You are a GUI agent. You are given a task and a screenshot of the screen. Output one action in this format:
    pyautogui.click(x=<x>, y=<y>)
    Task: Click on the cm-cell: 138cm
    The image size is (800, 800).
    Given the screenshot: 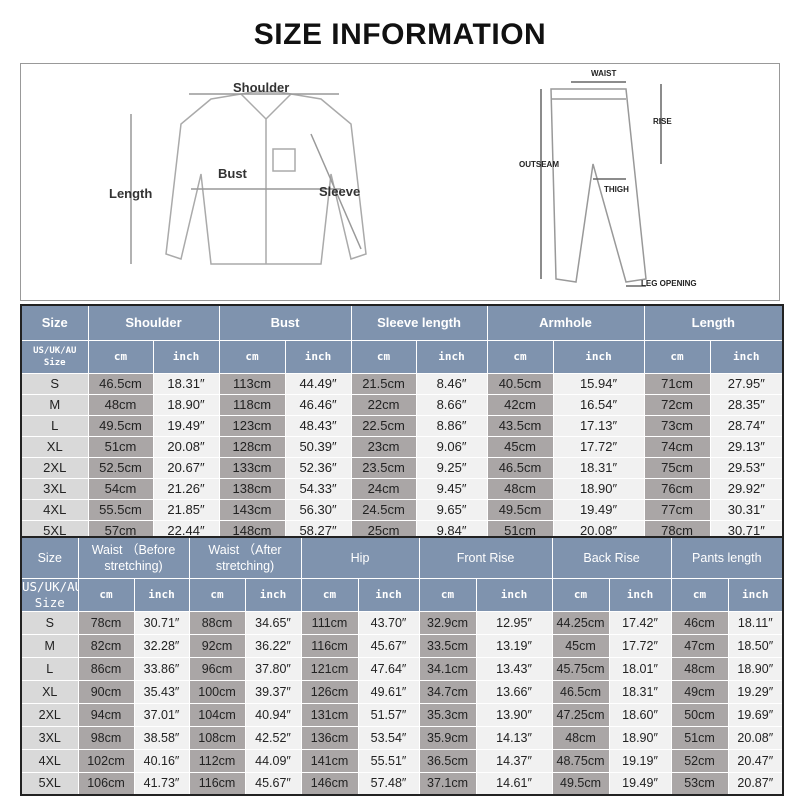 What is the action you would take?
    pyautogui.click(x=252, y=488)
    